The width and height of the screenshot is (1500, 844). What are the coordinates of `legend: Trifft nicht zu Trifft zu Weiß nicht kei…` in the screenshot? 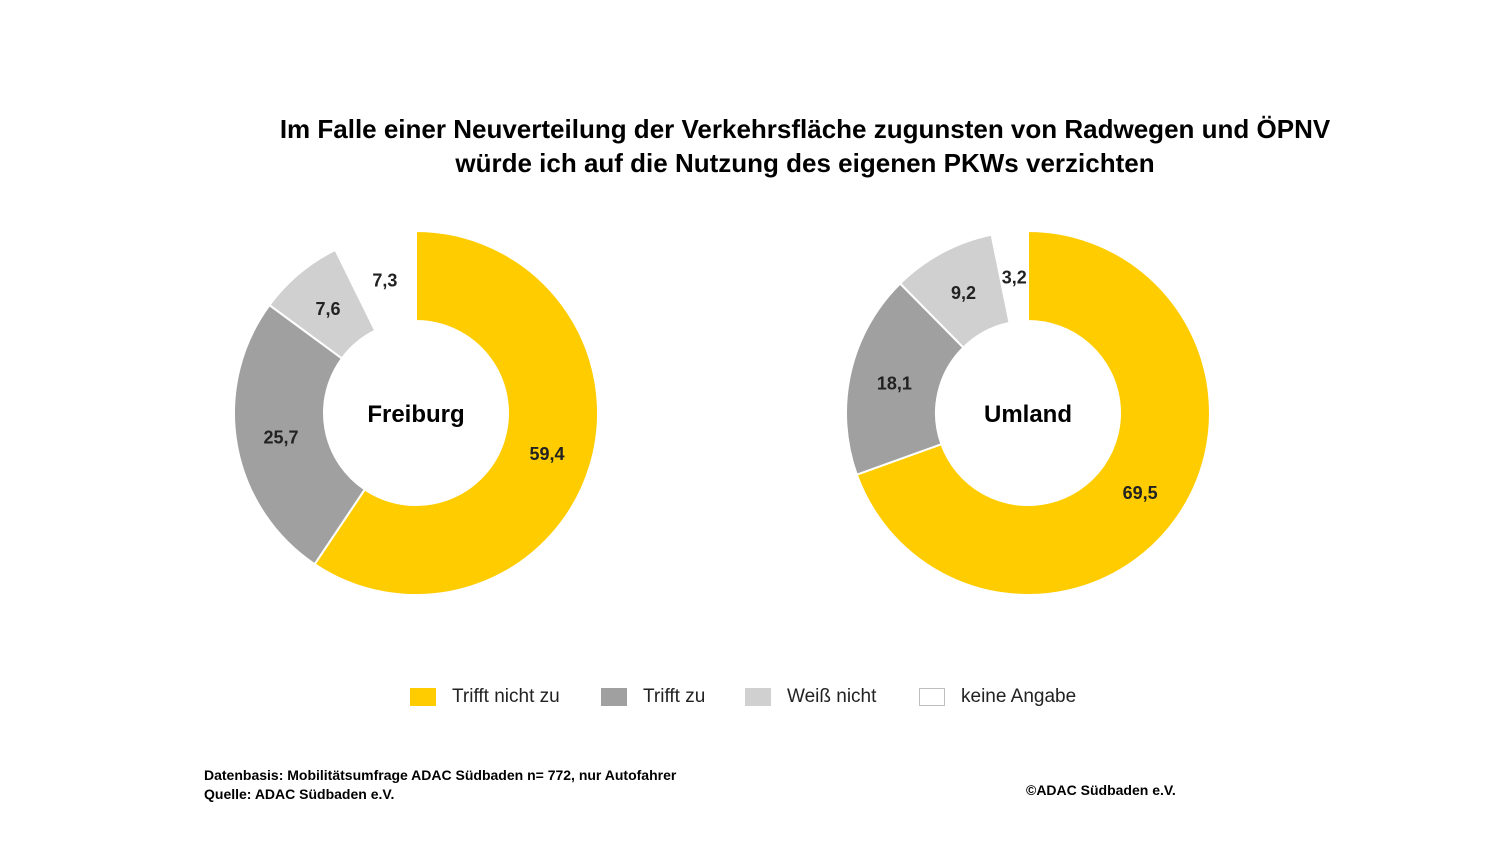 It's located at (750, 701).